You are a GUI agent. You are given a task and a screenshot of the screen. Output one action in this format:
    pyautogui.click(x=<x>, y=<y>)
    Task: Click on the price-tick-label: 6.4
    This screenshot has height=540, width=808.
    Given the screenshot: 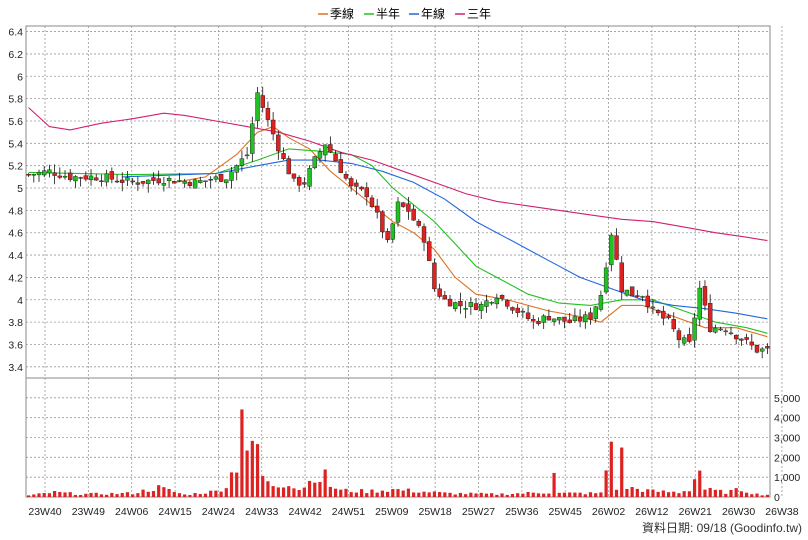 What is the action you would take?
    pyautogui.click(x=15, y=33)
    